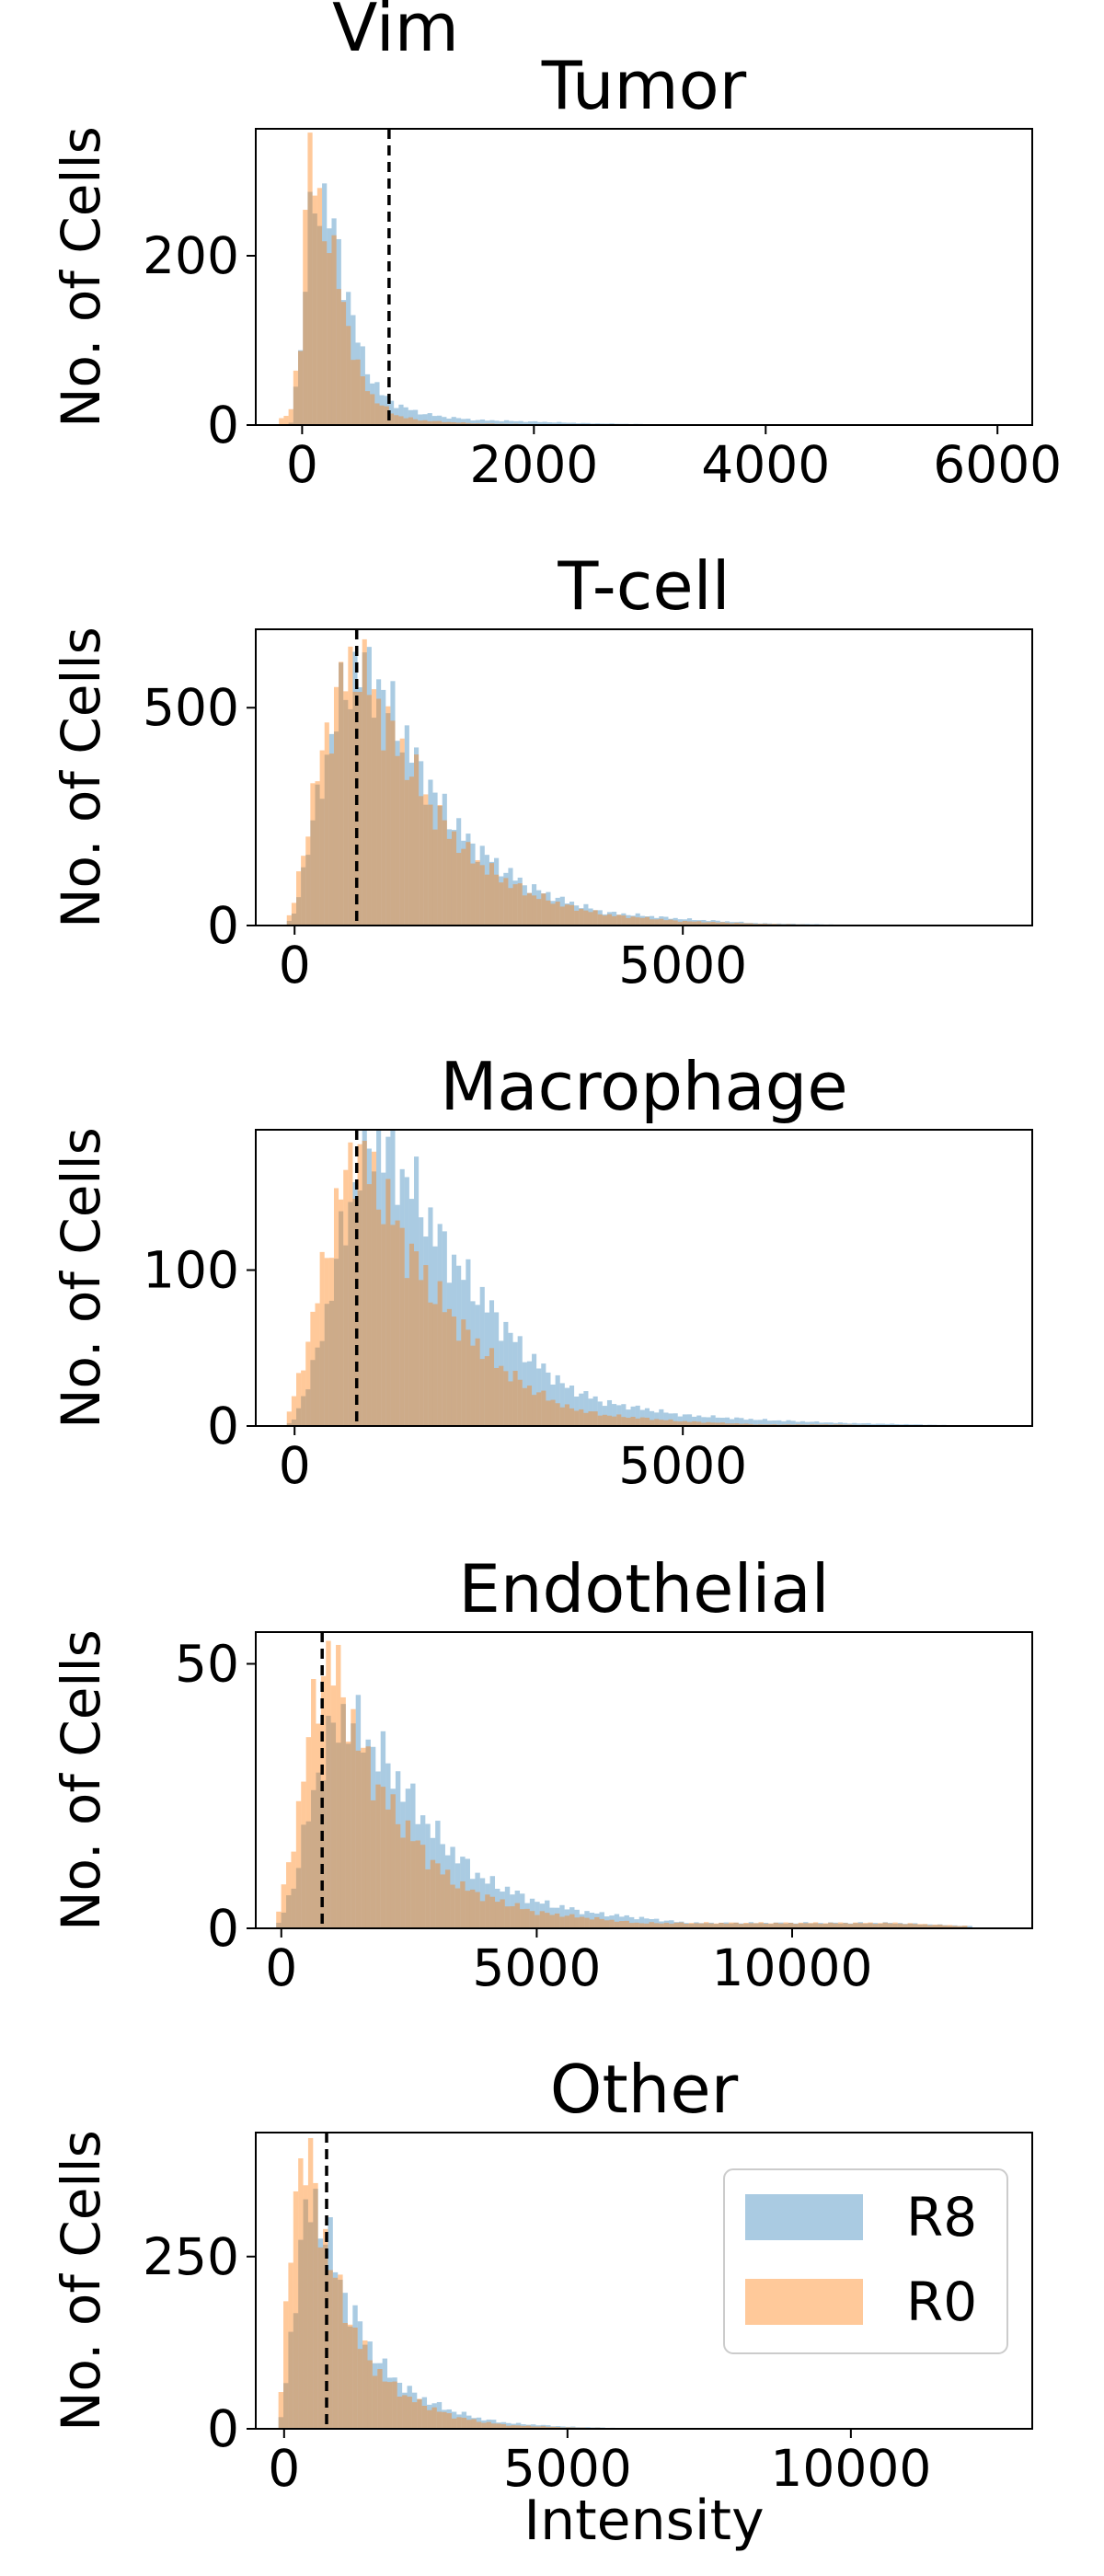 Image resolution: width=1104 pixels, height=2576 pixels. I want to click on axes-frame, so click(644, 777).